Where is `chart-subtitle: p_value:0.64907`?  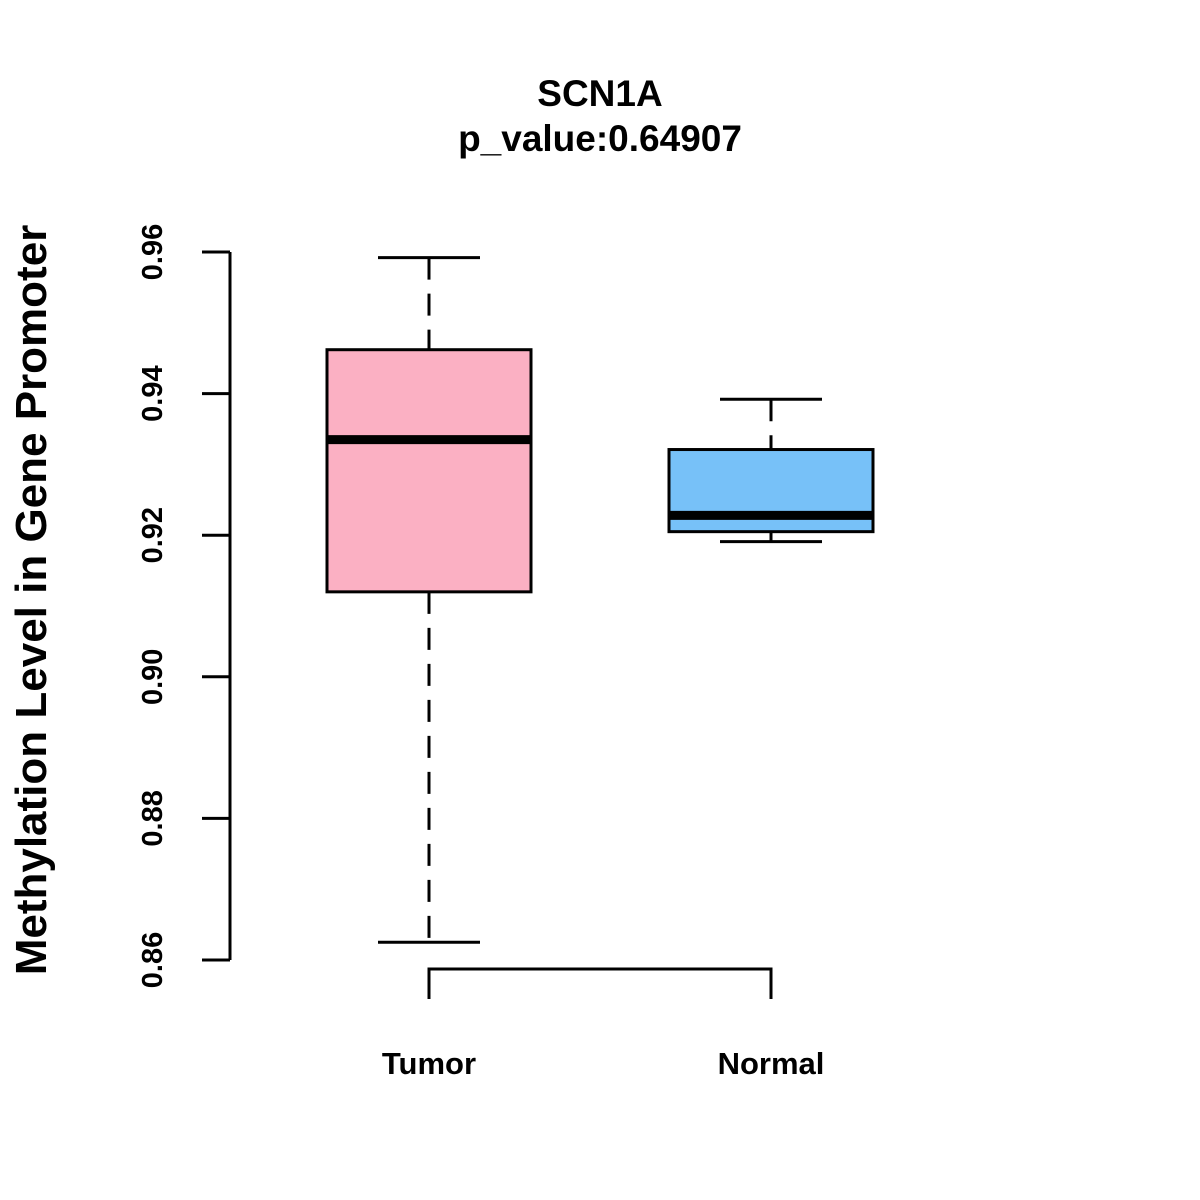 chart-subtitle: p_value:0.64907 is located at coordinates (600, 138).